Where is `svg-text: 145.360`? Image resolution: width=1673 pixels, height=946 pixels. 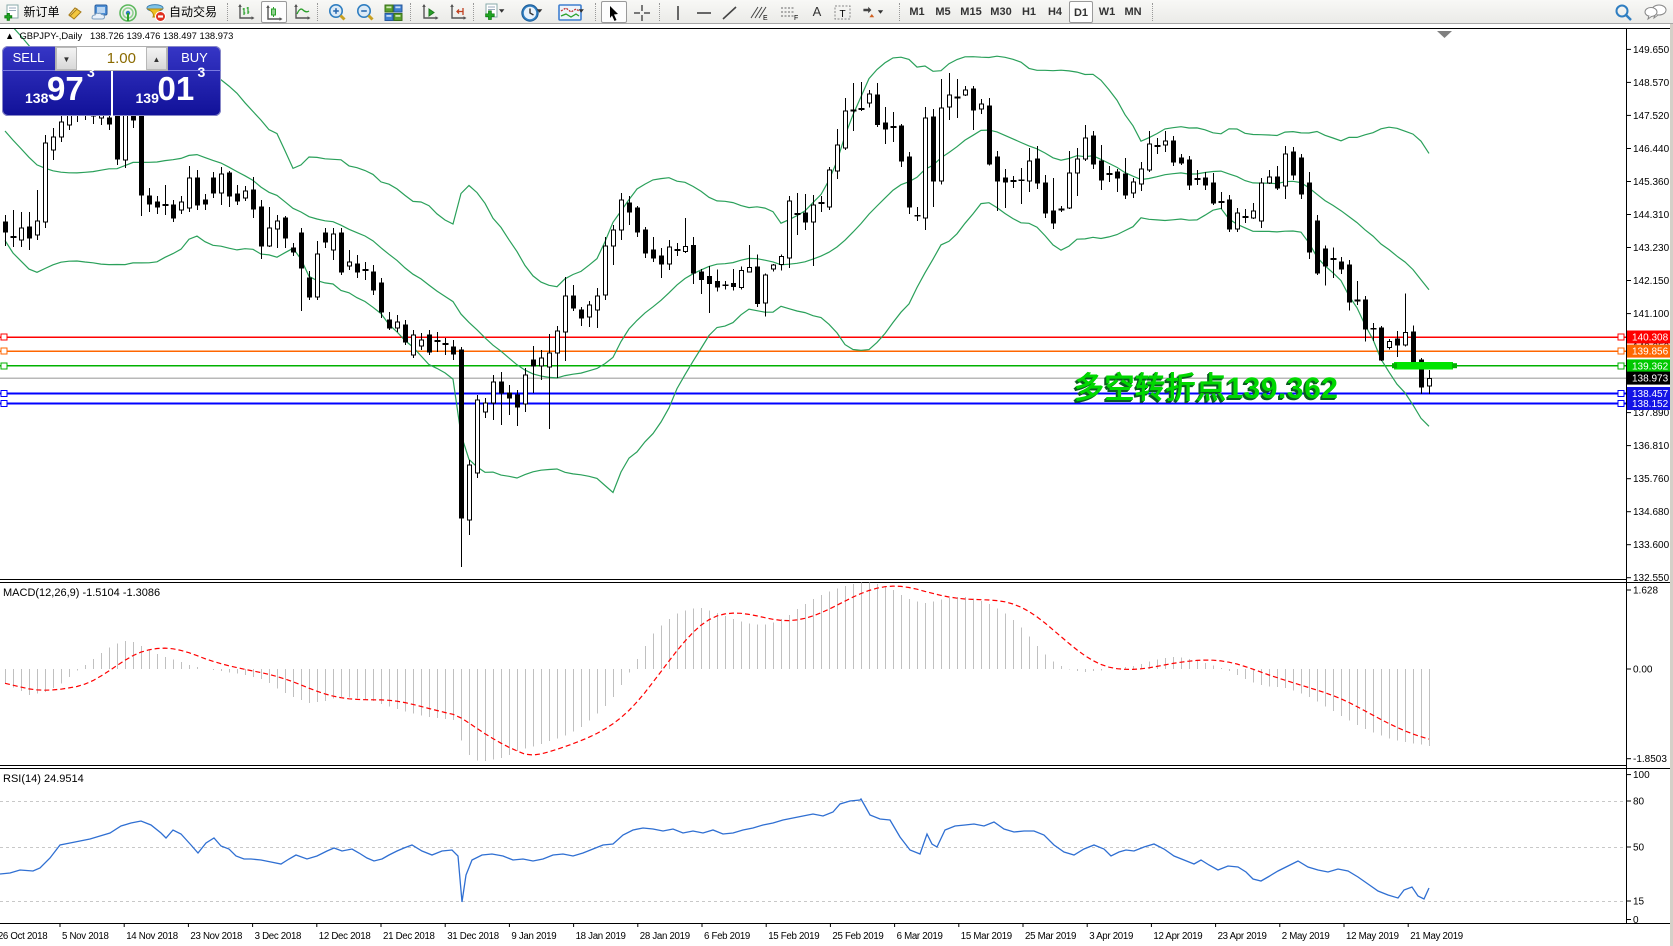 svg-text: 145.360 is located at coordinates (1651, 182).